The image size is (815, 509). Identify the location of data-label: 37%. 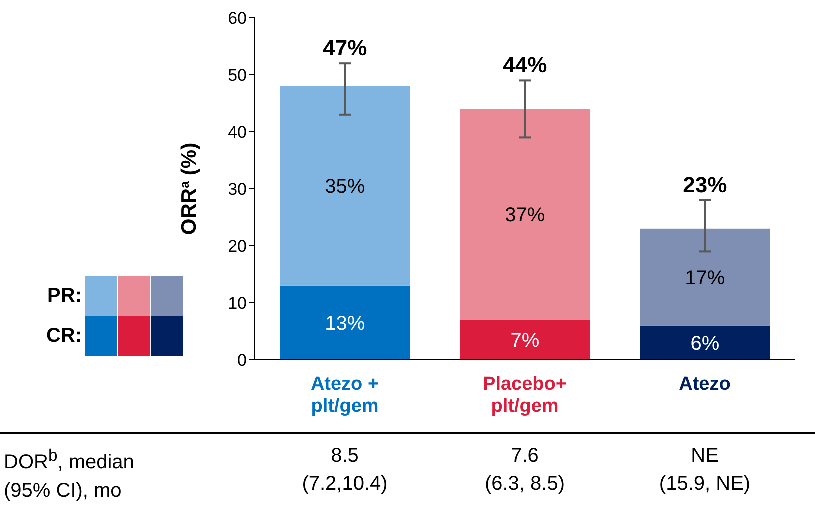
(525, 215).